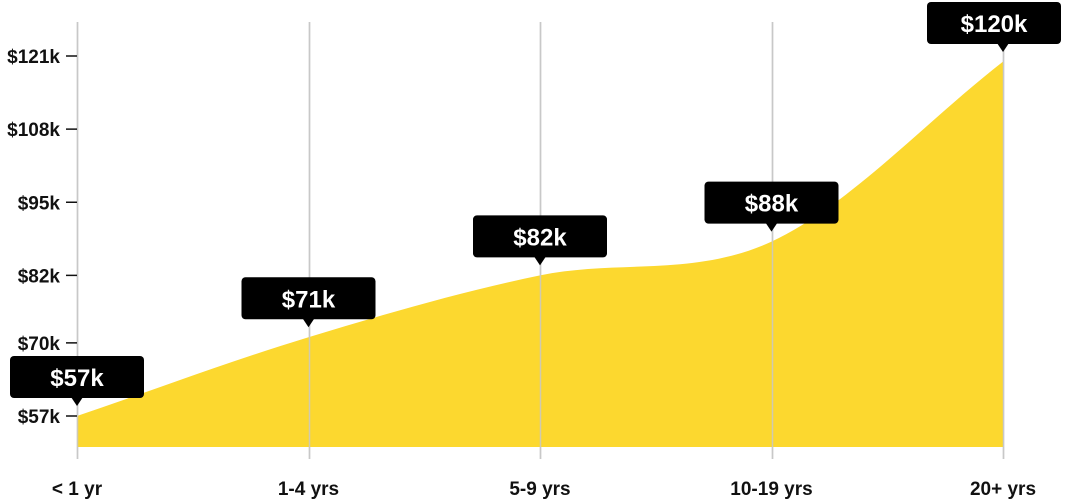  I want to click on x-axis-ticks: < 1 yr 1-4 yrs 5-9 yrs 10-19 yrs 20+ yrs, so click(544, 489).